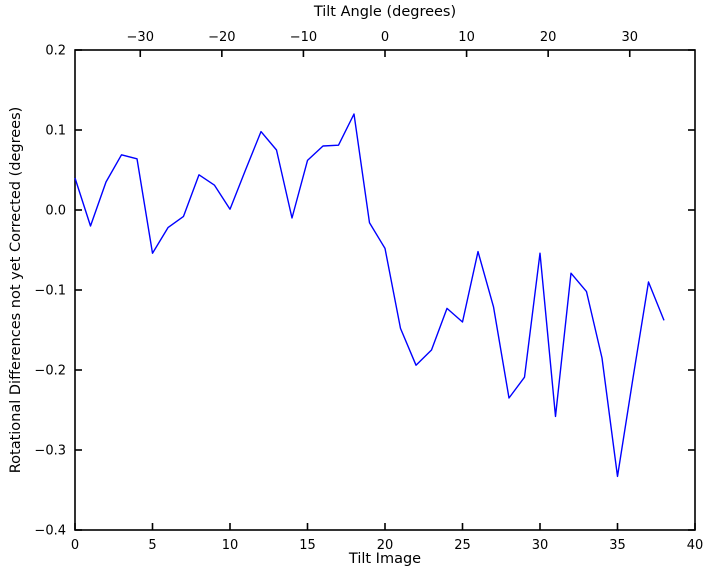 The width and height of the screenshot is (714, 579). I want to click on y-tick-label: 0.1, so click(55, 131).